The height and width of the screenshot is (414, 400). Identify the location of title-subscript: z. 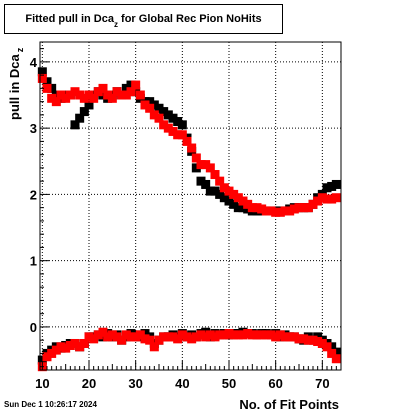
(115, 24).